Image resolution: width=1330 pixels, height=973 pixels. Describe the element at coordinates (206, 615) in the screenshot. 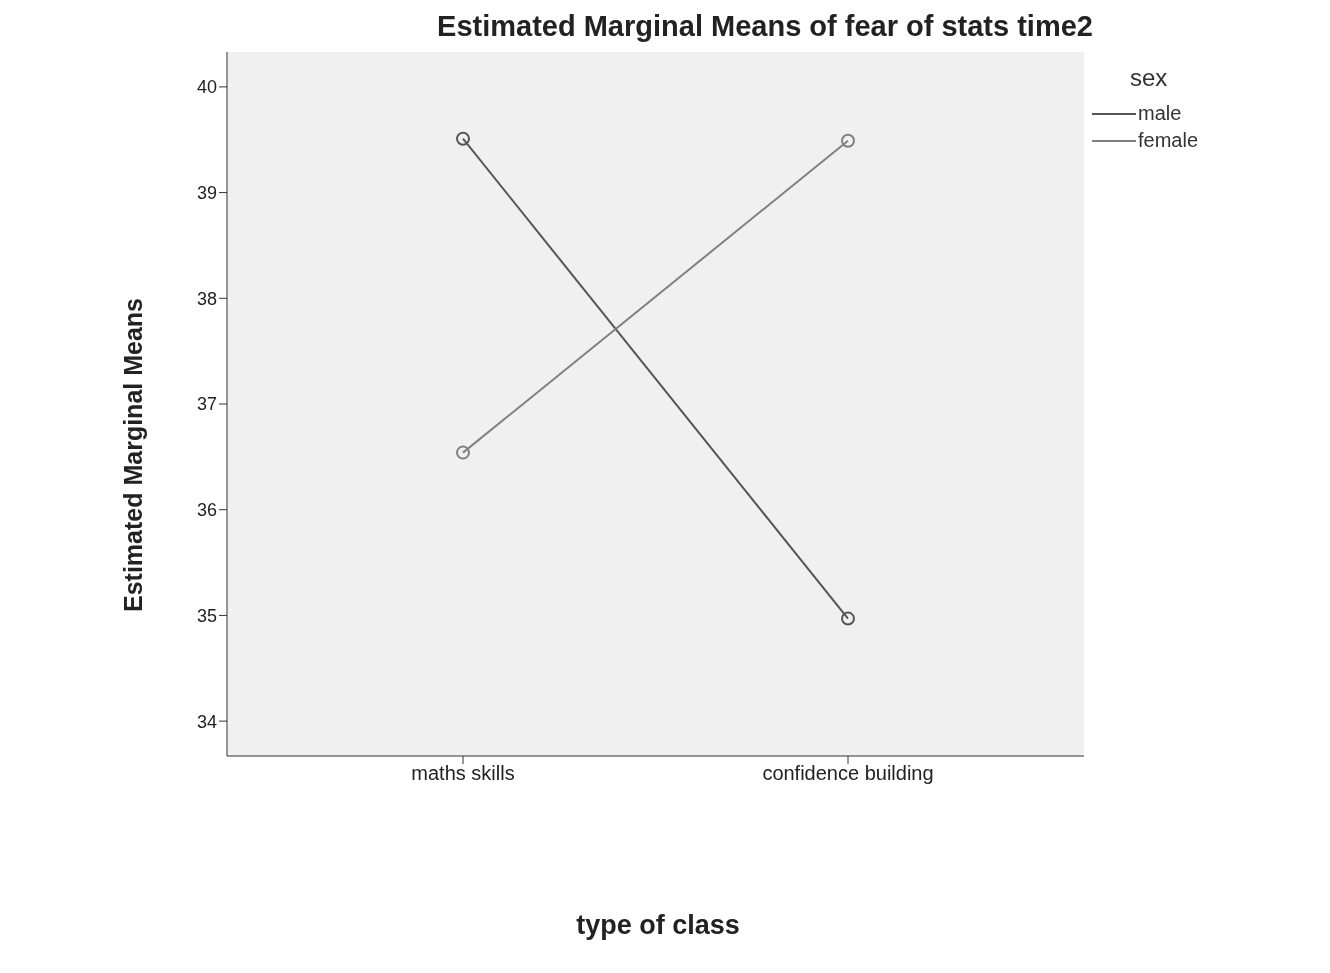

I see `y-tick-label: 35` at that location.